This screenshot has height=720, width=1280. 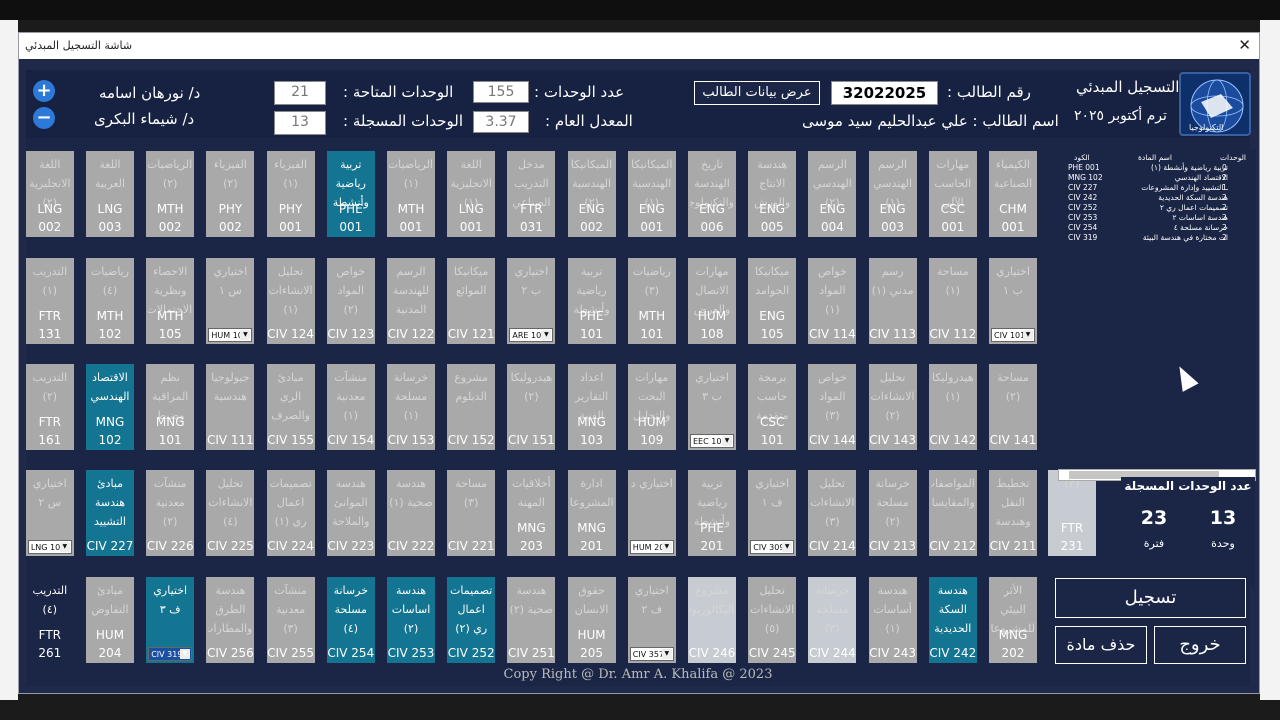 I want to click on course-tile: خواص المواد (١) CIV 114, so click(x=832, y=301).